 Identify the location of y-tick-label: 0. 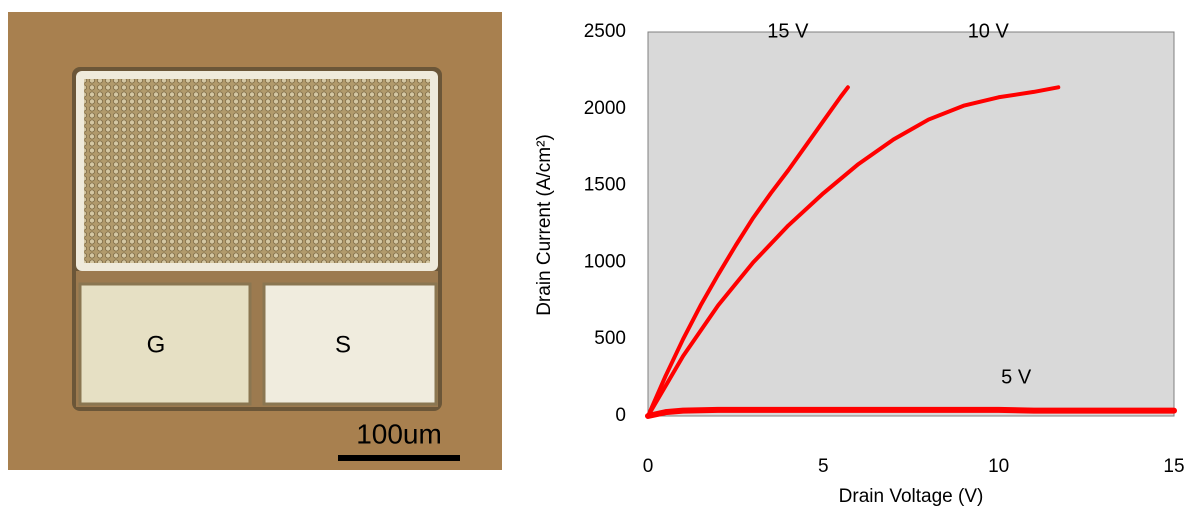
(620, 415).